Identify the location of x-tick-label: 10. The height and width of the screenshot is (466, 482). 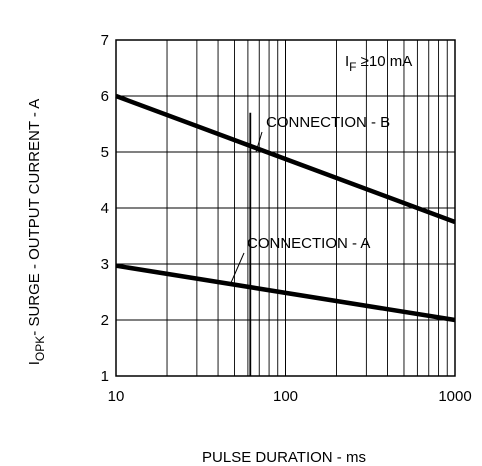
(116, 396).